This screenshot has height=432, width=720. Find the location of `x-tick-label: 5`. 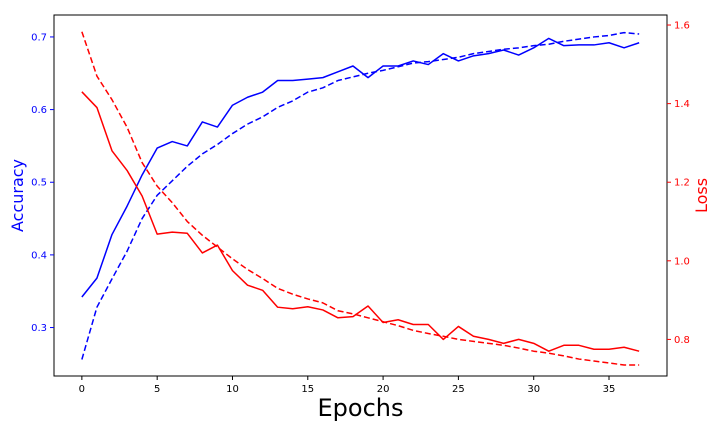

x-tick-label: 5 is located at coordinates (157, 389).